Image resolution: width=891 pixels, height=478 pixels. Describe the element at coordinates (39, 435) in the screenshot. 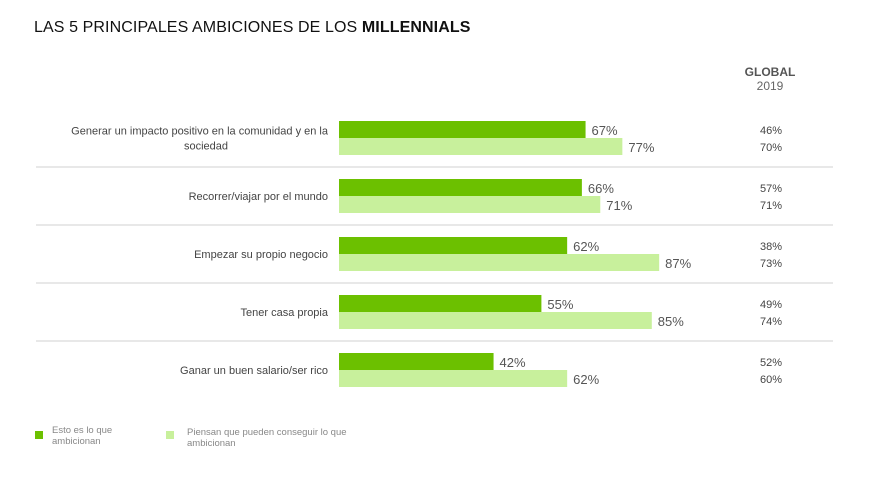

I see `legend-swatch-ambicionan` at that location.